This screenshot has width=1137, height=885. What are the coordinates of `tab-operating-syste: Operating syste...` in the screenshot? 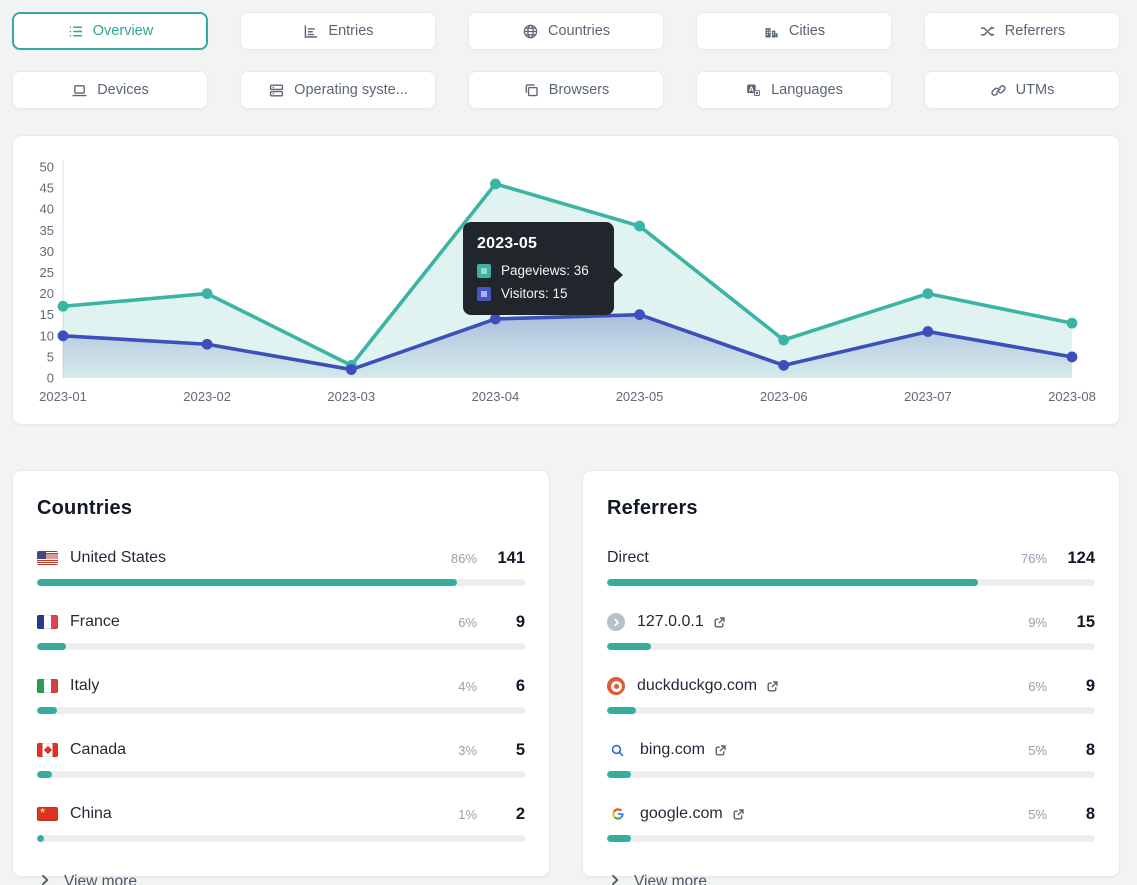 It's located at (338, 90).